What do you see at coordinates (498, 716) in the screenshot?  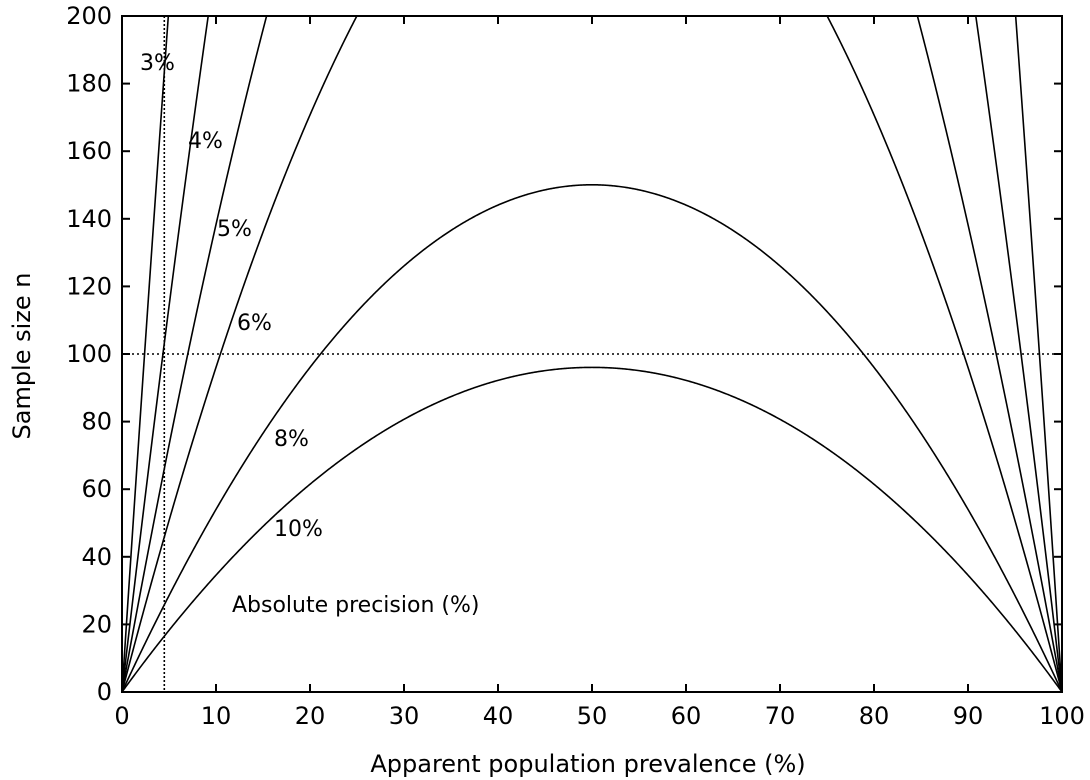 I see `x-tick-label: 40` at bounding box center [498, 716].